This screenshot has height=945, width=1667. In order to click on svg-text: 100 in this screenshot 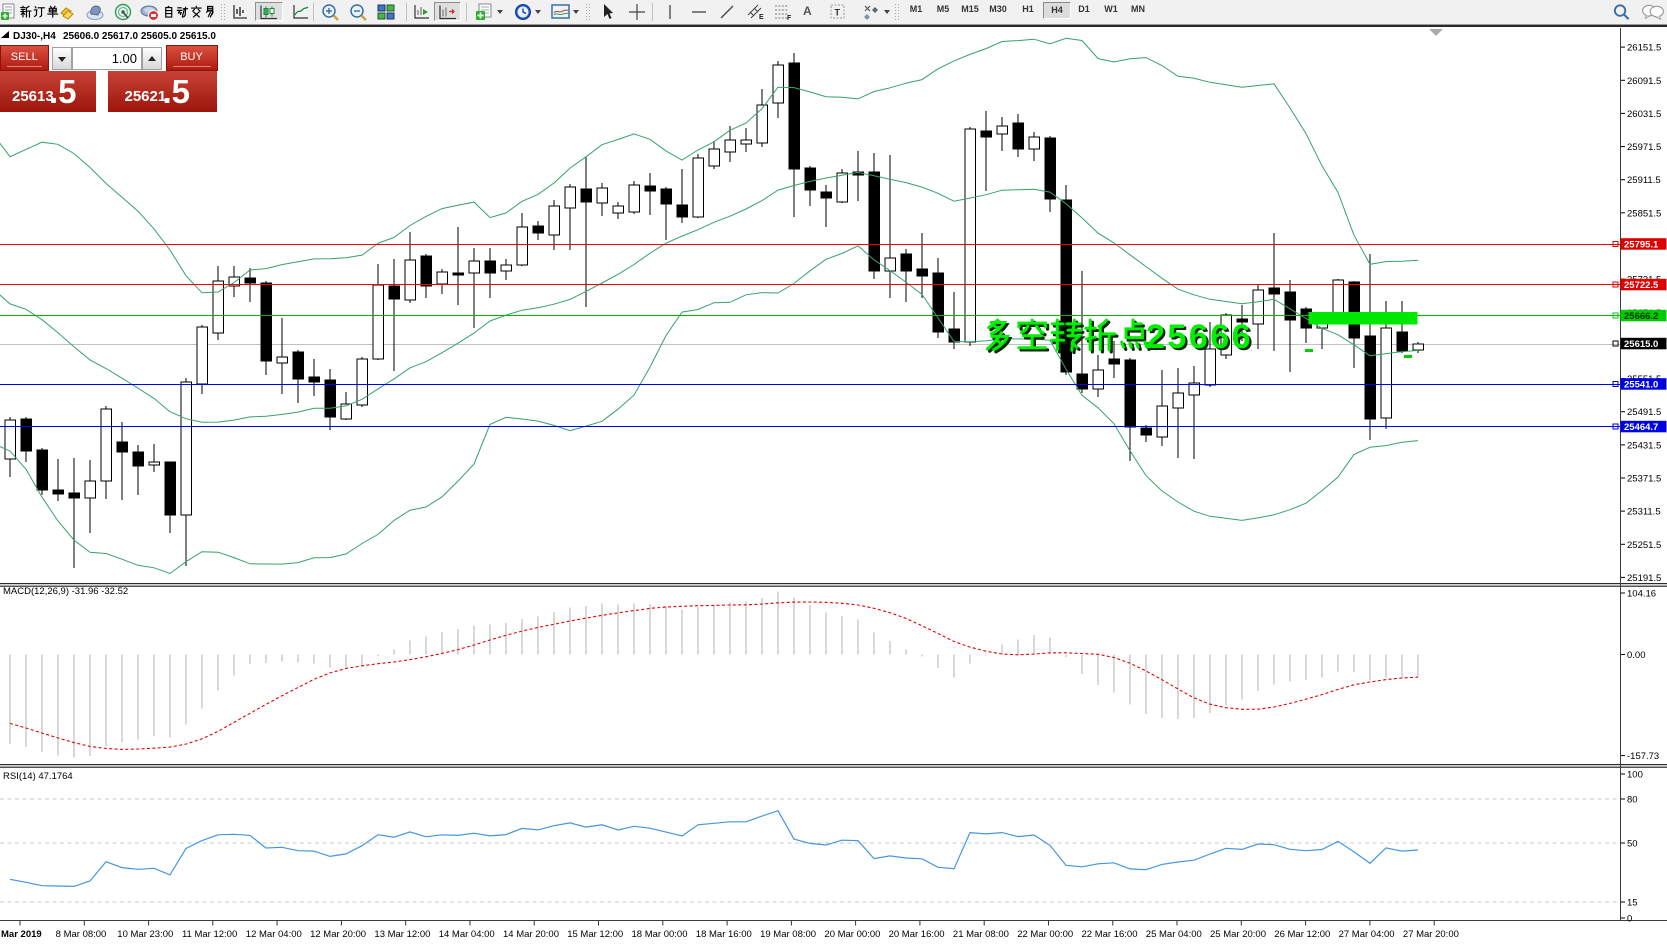, I will do `click(1635, 775)`.